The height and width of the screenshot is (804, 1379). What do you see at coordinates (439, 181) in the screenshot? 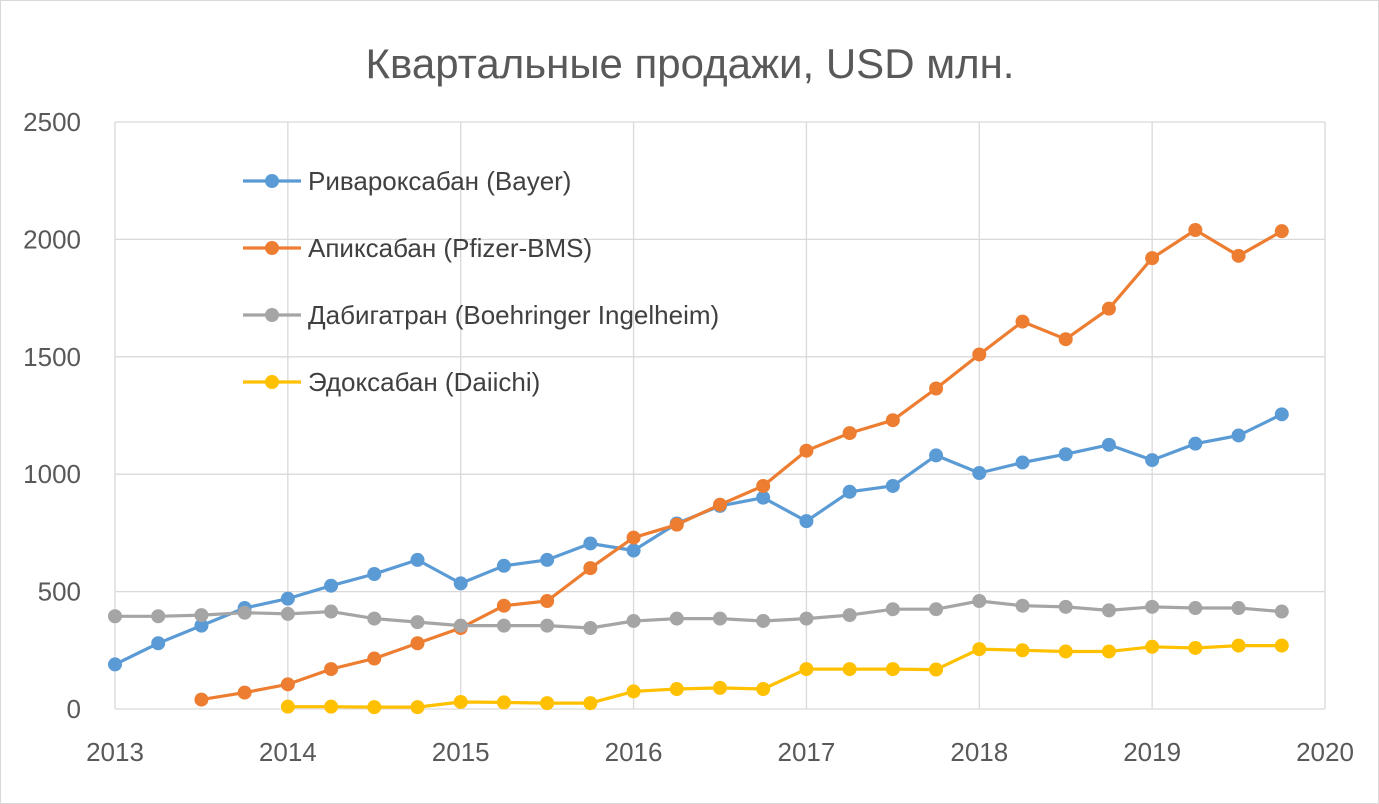
I see `legend-label: Ривароксабан (Bayer)` at bounding box center [439, 181].